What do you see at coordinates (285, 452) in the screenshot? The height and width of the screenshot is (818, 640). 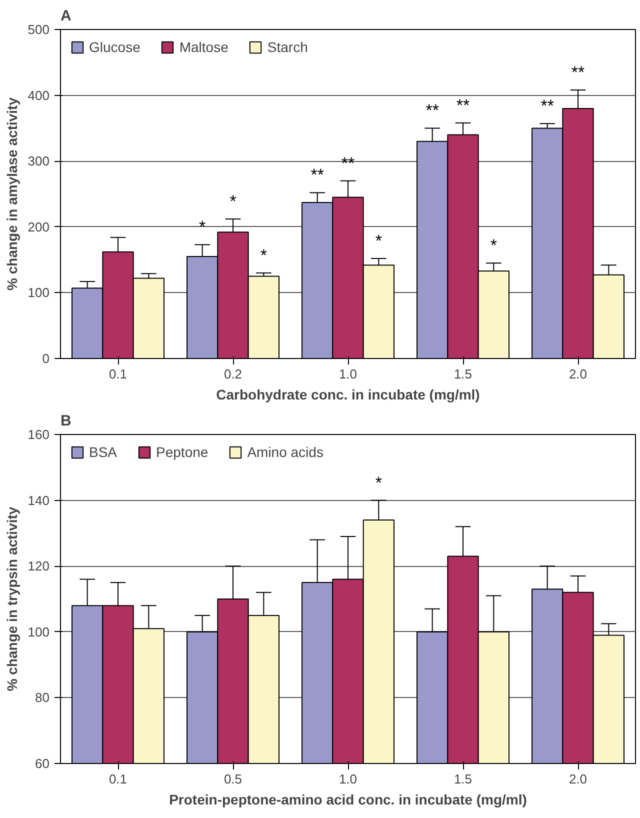 I see `legend-label: Amino acids` at bounding box center [285, 452].